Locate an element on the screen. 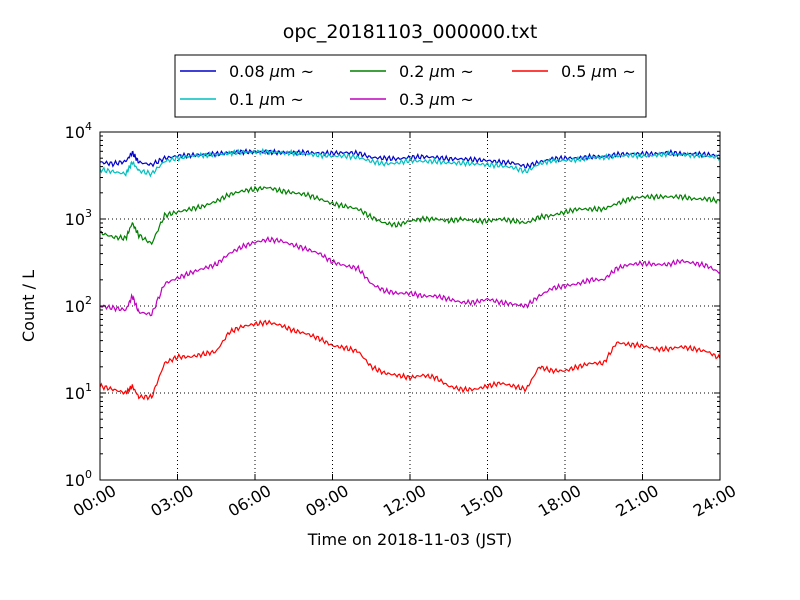  legend-size: 0.2 is located at coordinates (414, 71).